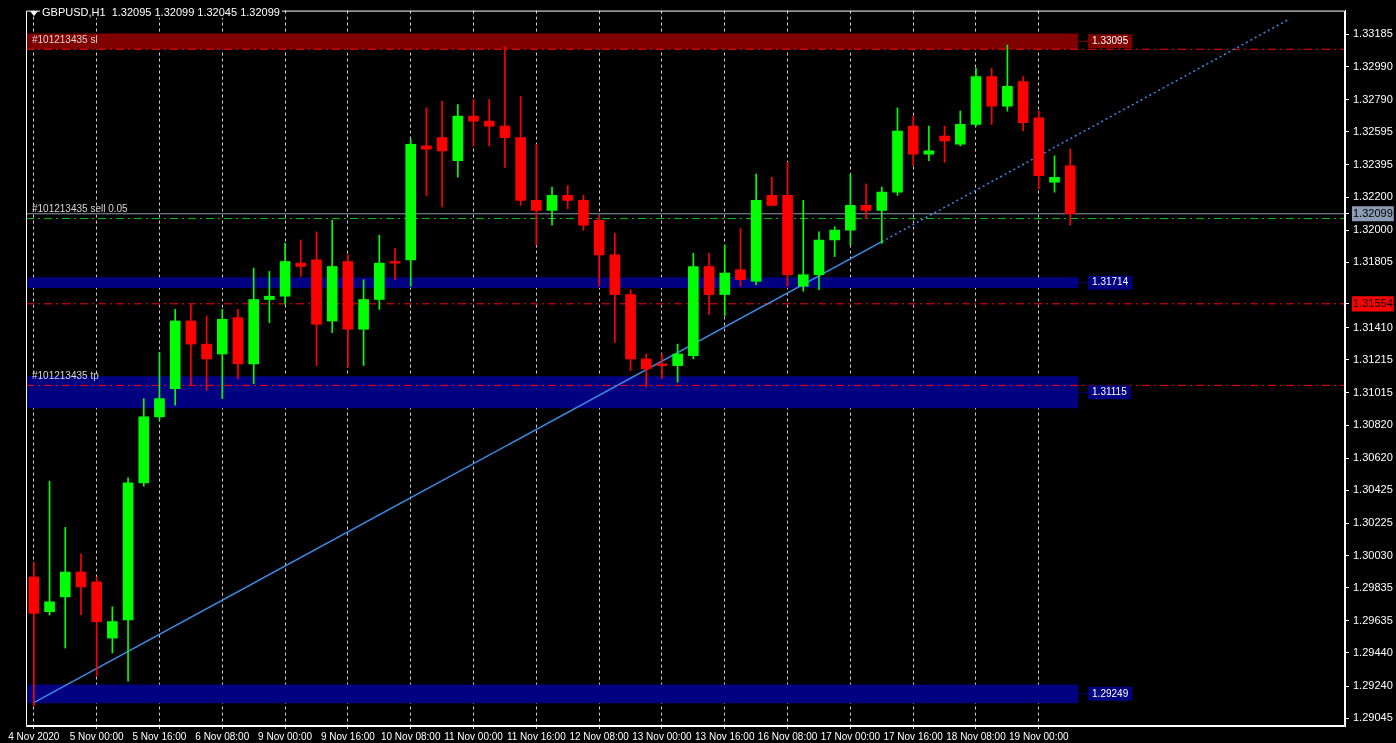  Describe the element at coordinates (1373, 619) in the screenshot. I see `y-tick-label: 1.29635` at that location.